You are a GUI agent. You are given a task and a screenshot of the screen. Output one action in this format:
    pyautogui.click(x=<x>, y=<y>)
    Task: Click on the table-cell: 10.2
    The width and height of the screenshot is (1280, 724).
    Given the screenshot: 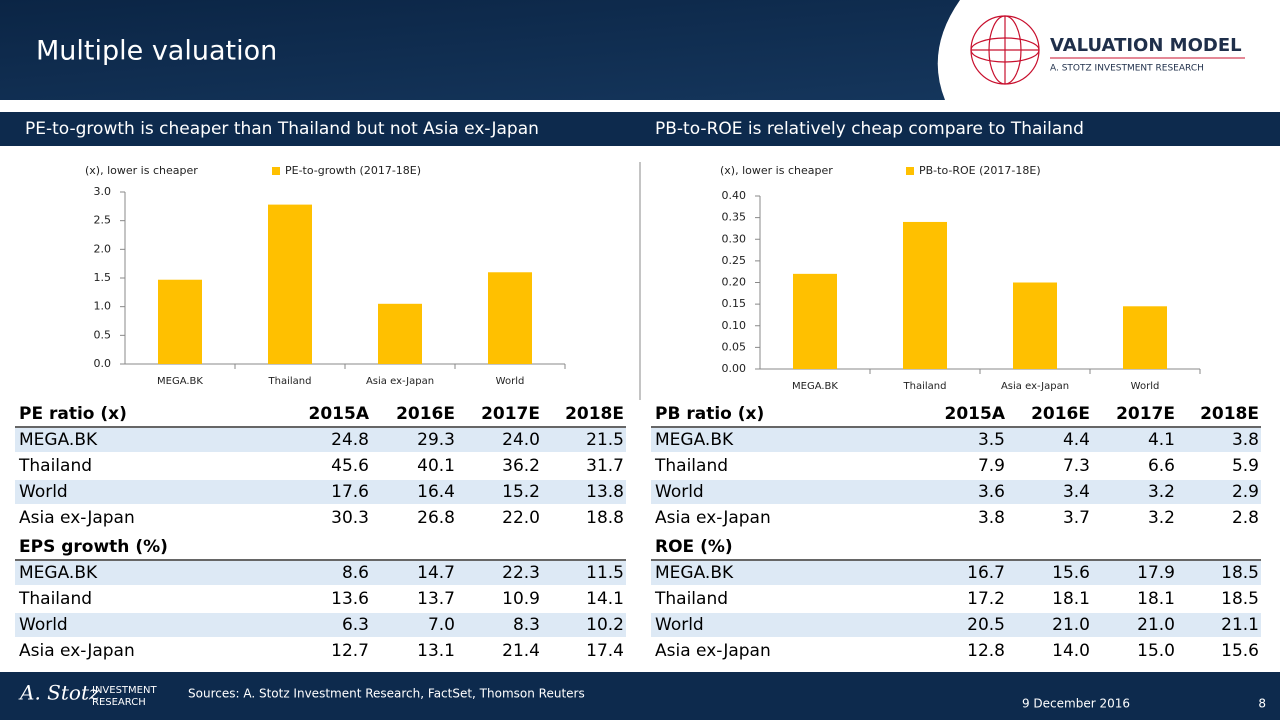 What is the action you would take?
    pyautogui.click(x=605, y=625)
    